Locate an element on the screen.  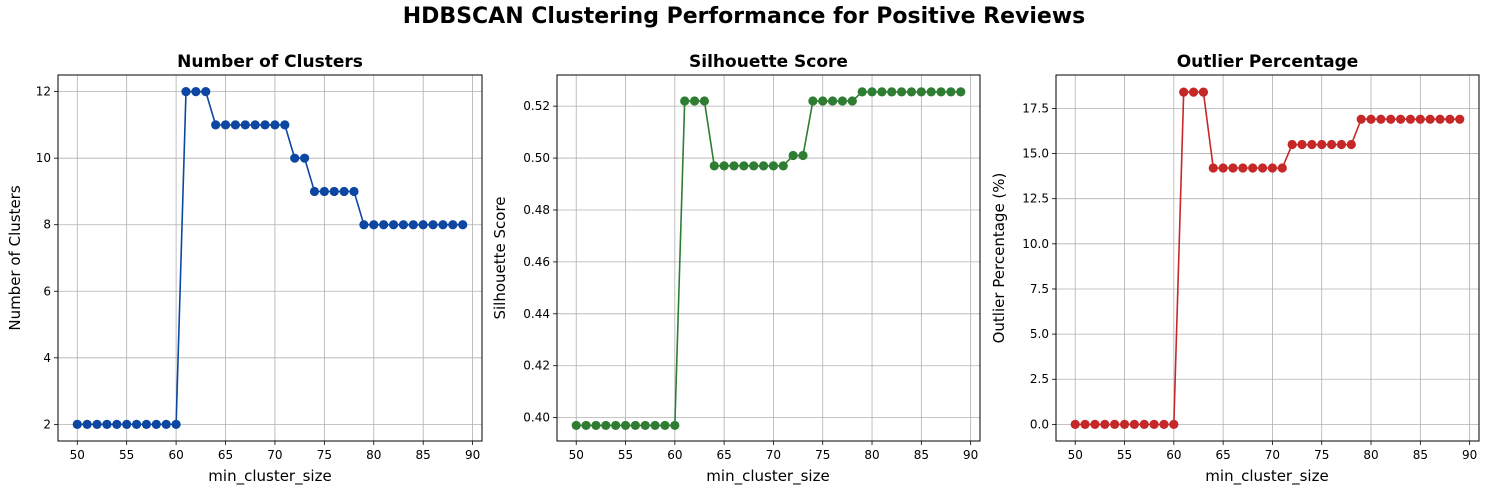
y-tick-label: 5.0 is located at coordinates (1039, 334).